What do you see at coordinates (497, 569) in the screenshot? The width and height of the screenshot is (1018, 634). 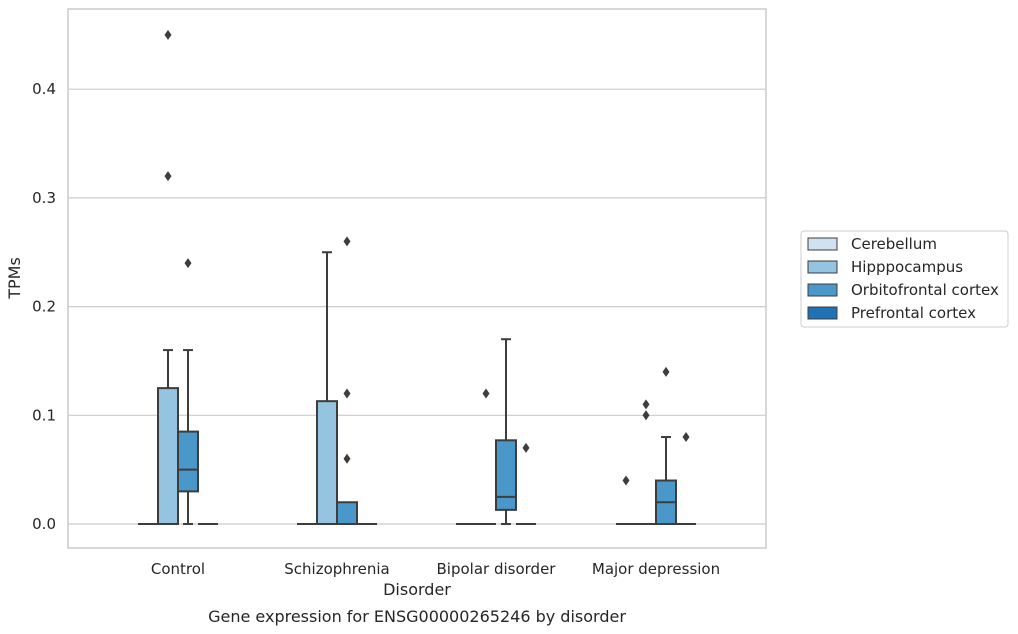 I see `x-tick-label: Bipolar disorder` at bounding box center [497, 569].